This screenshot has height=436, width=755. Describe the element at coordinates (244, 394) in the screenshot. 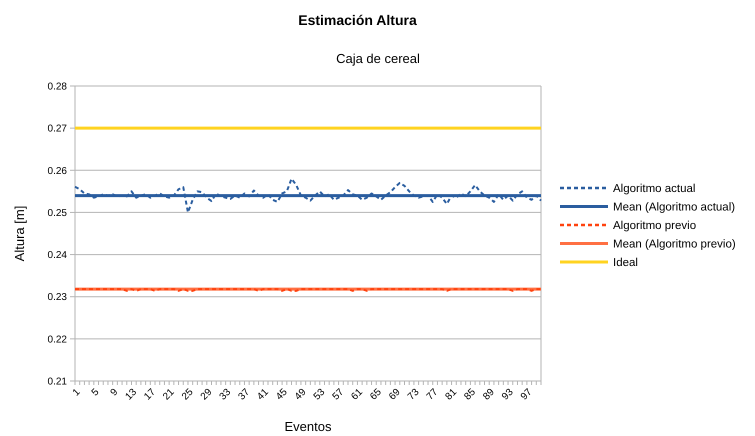

I see `x-tick-label: 37` at that location.